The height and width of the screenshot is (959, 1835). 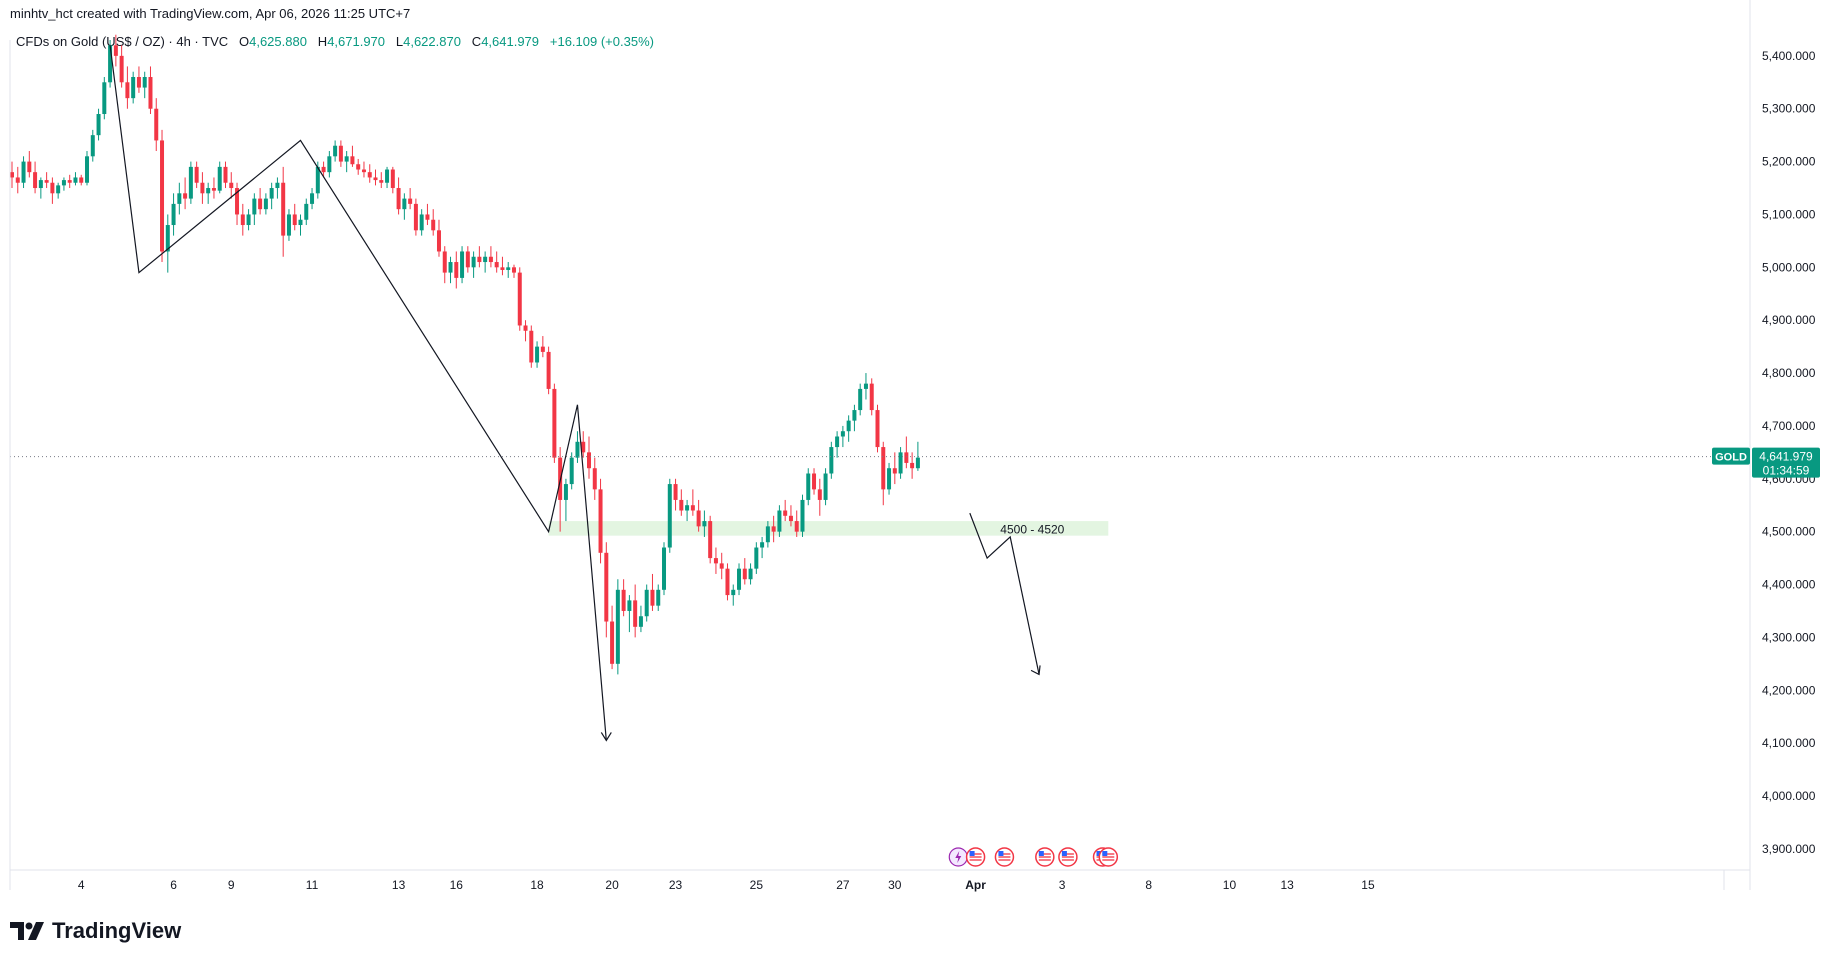 What do you see at coordinates (1230, 885) in the screenshot?
I see `time-tick-label: 10` at bounding box center [1230, 885].